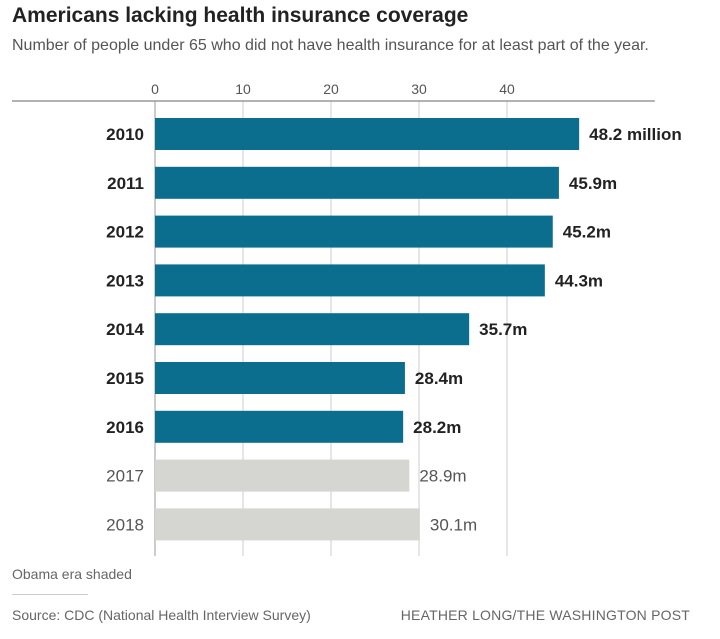 This screenshot has height=639, width=720. I want to click on category-label-2012: 2012, so click(125, 232).